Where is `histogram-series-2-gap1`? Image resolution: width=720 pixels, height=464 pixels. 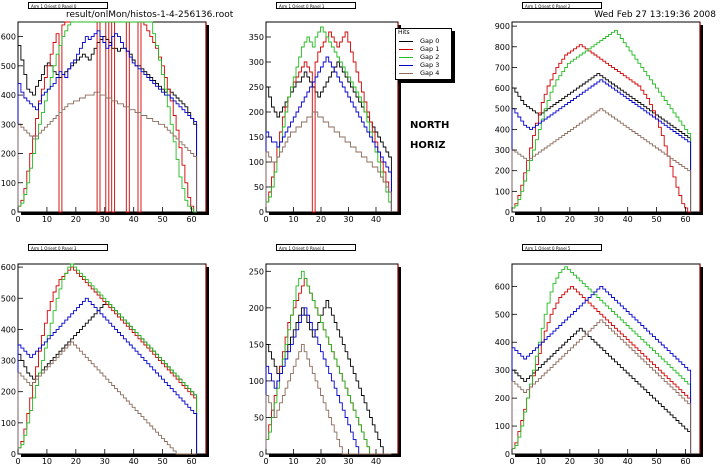
histogram-series-2-gap1 is located at coordinates (601, 128).